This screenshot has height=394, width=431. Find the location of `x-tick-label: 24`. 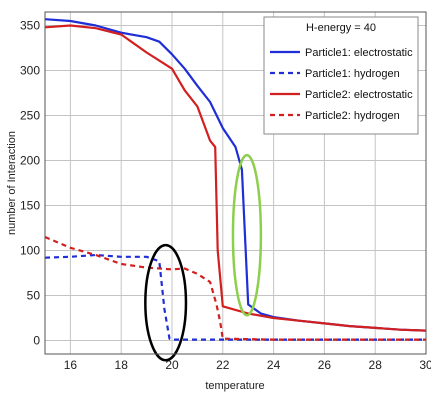

x-tick-label: 24 is located at coordinates (274, 365).